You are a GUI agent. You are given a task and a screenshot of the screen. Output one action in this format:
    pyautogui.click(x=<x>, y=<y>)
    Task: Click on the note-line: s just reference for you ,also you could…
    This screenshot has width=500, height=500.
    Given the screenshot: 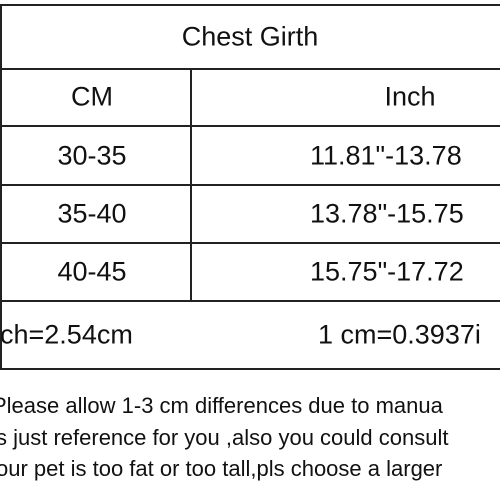 What is the action you would take?
    pyautogui.click(x=224, y=437)
    